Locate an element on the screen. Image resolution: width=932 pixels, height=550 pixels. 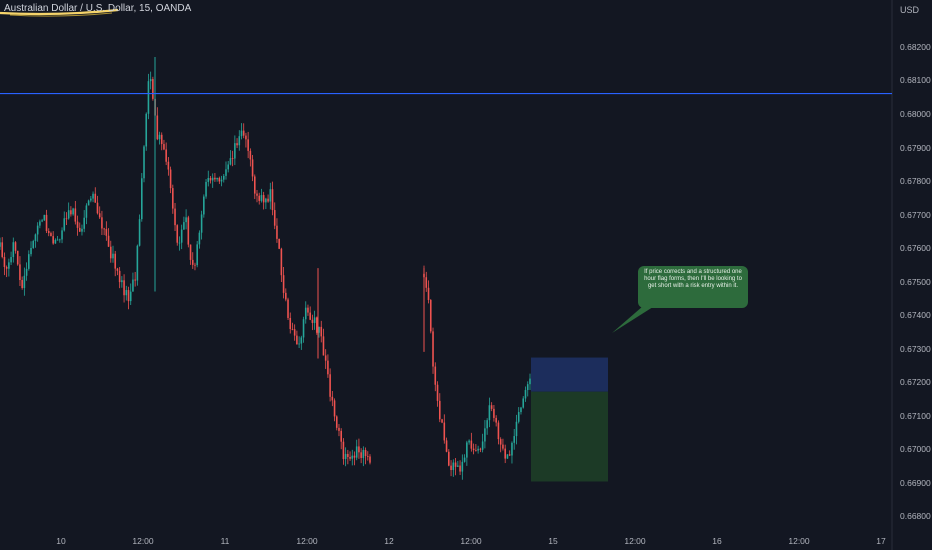
time-tick-label: 10 is located at coordinates (61, 541).